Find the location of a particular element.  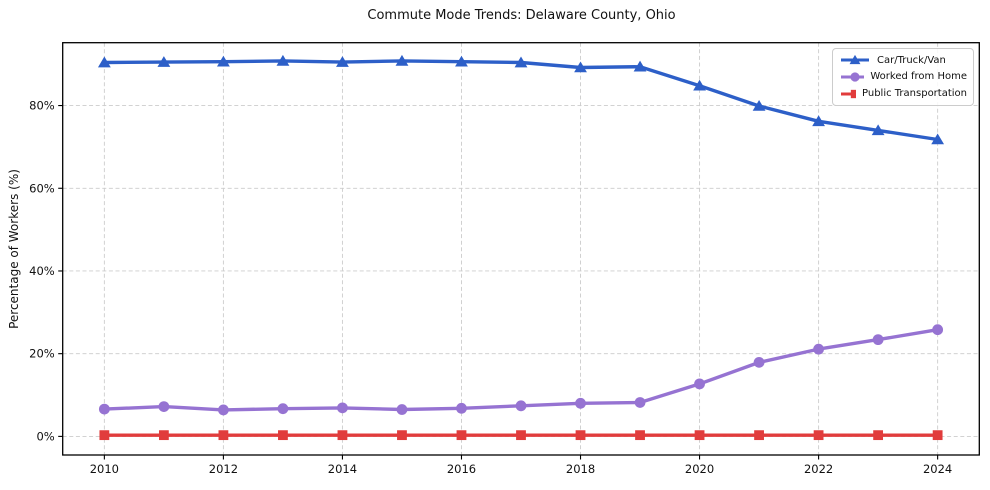

legend-item-worked-from-home: Worked from Home is located at coordinates (903, 77).